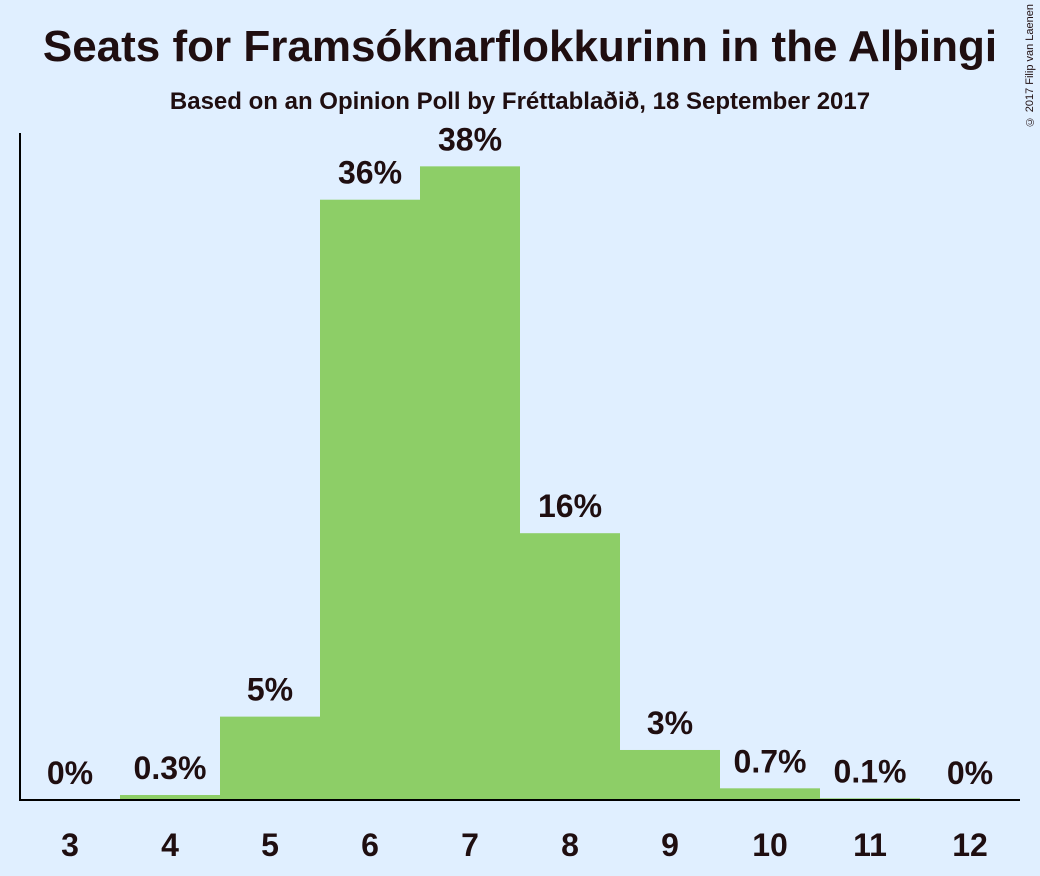 This screenshot has width=1040, height=876. Describe the element at coordinates (670, 845) in the screenshot. I see `x-tick-label-9: 9` at that location.